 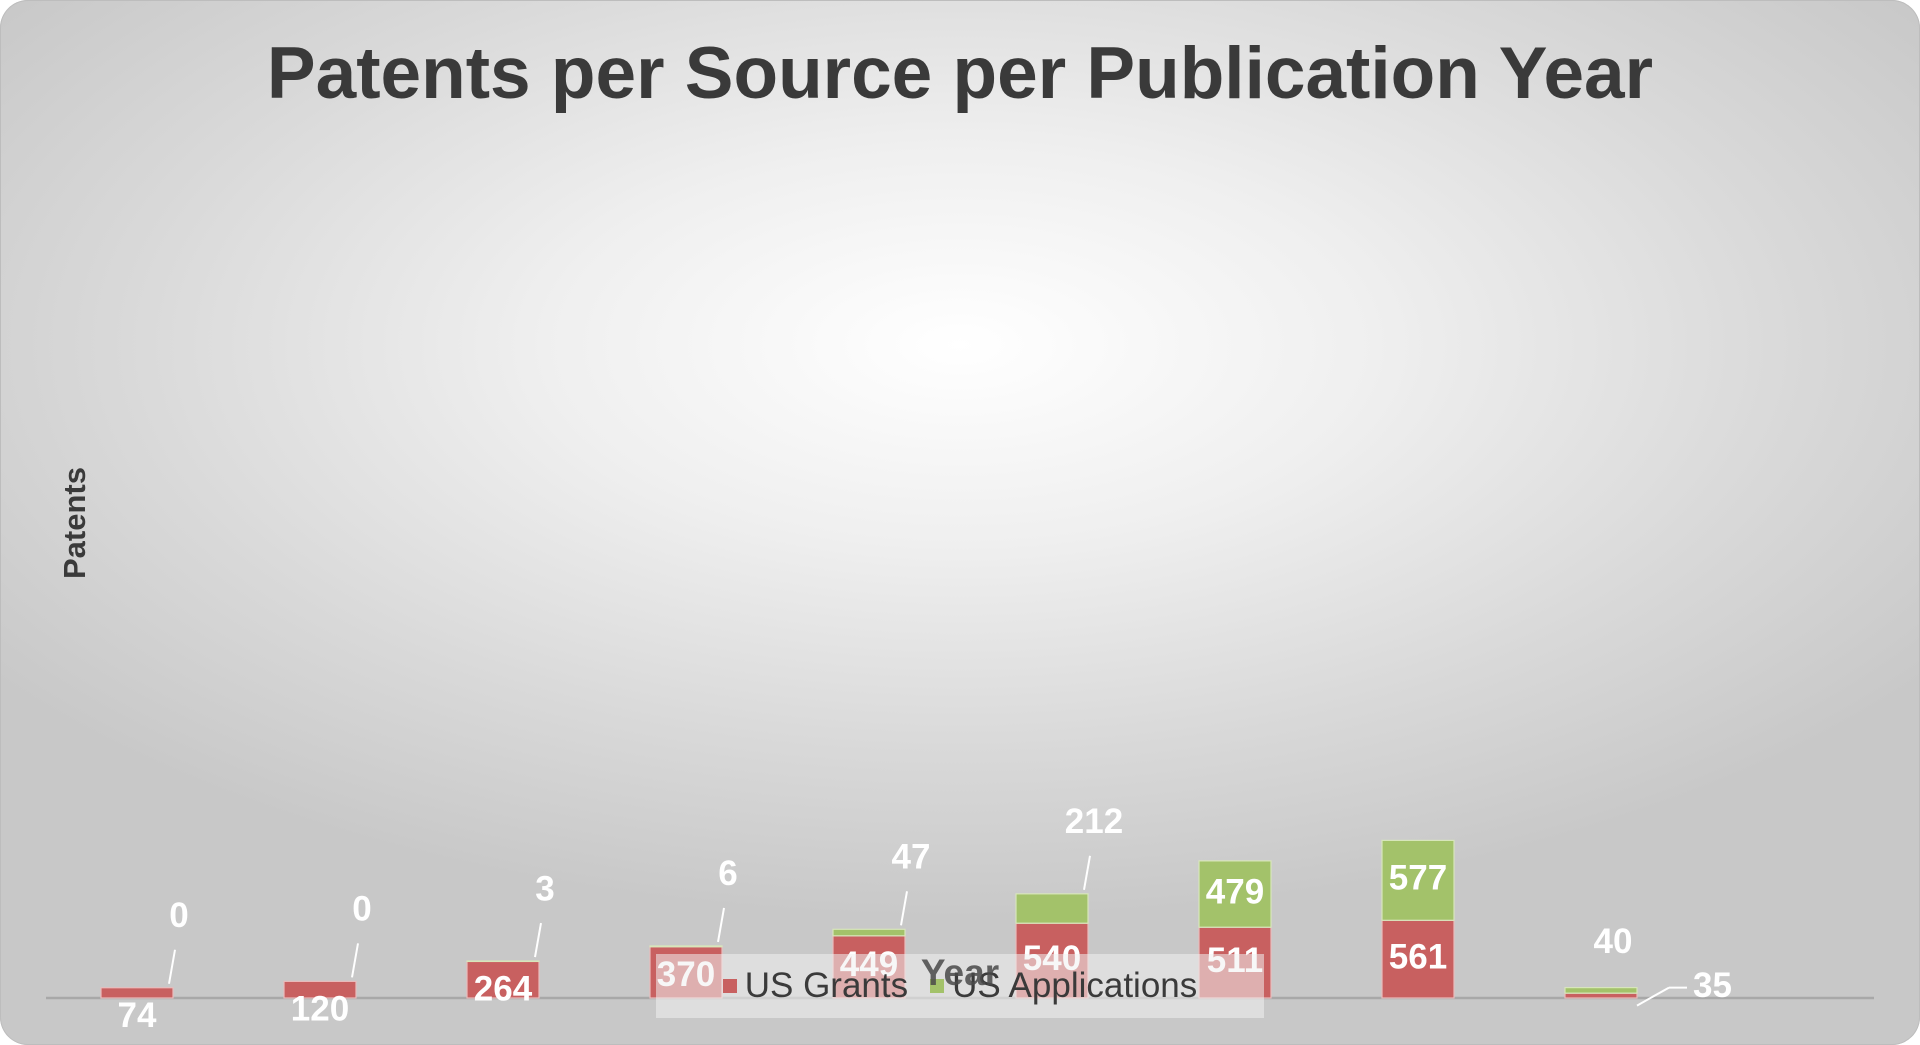 I want to click on data-label-us-applications: 479, so click(x=1235, y=891).